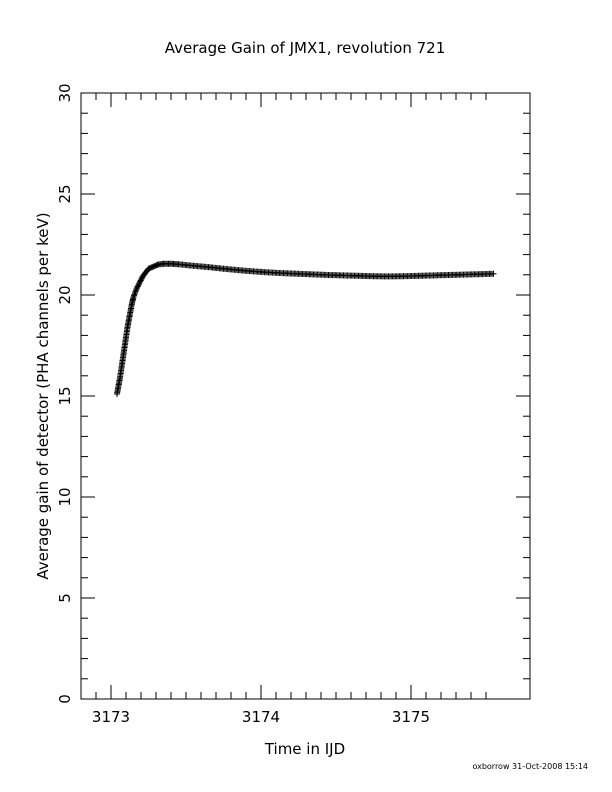  I want to click on y-tick-label: 25, so click(65, 193).